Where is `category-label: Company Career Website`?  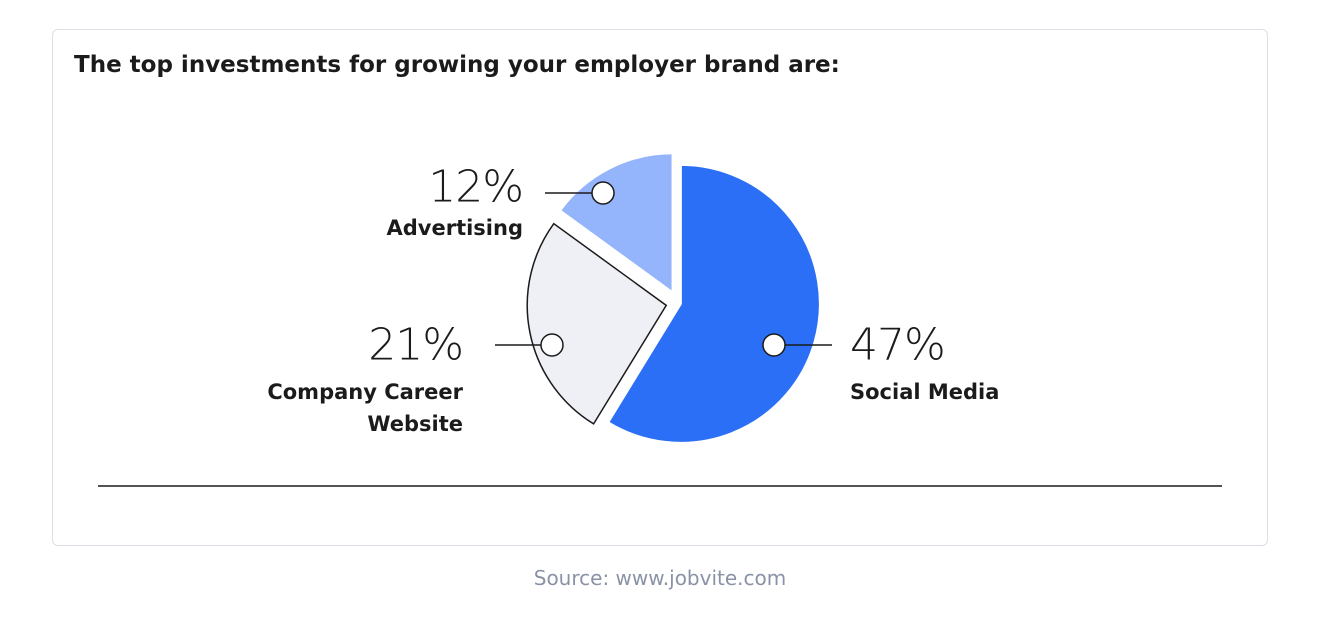
category-label: Company Career Website is located at coordinates (365, 408).